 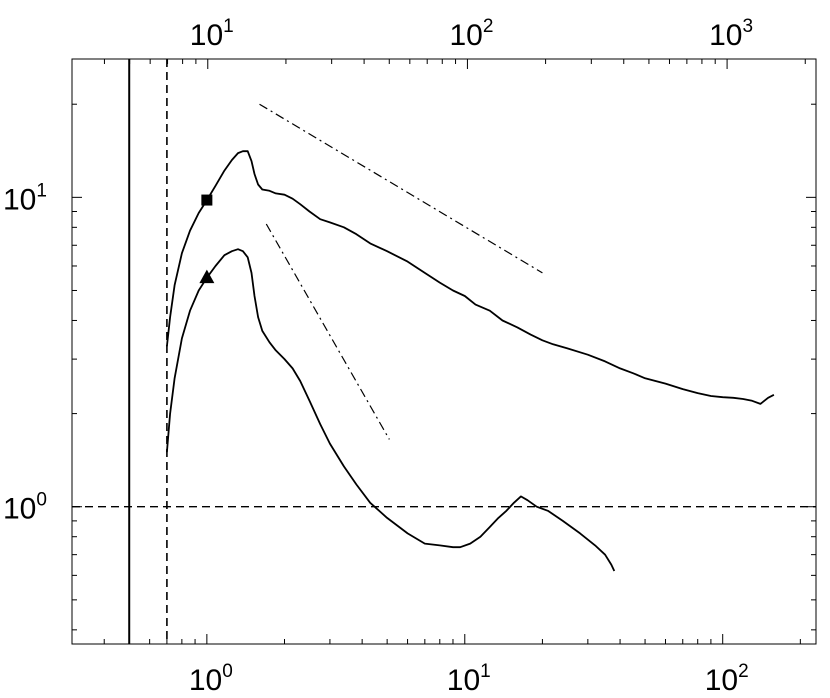 I want to click on top-x-tick-label: 10³, so click(x=731, y=34).